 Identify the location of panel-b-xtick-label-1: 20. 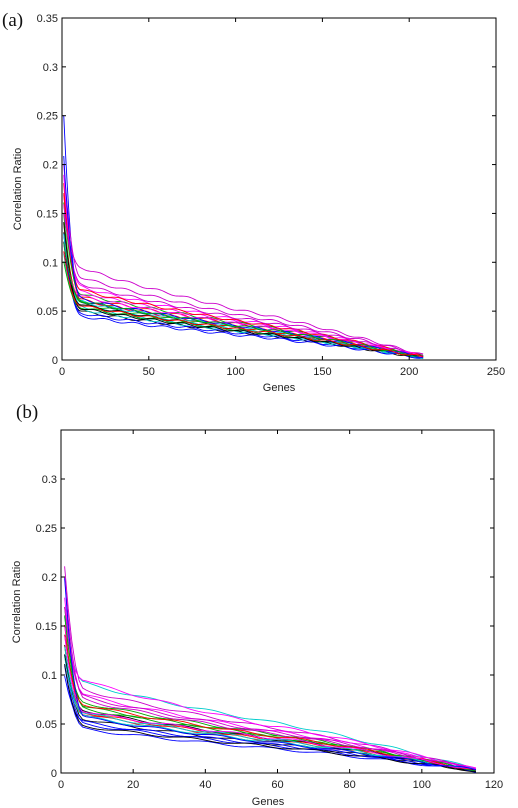
(133, 785).